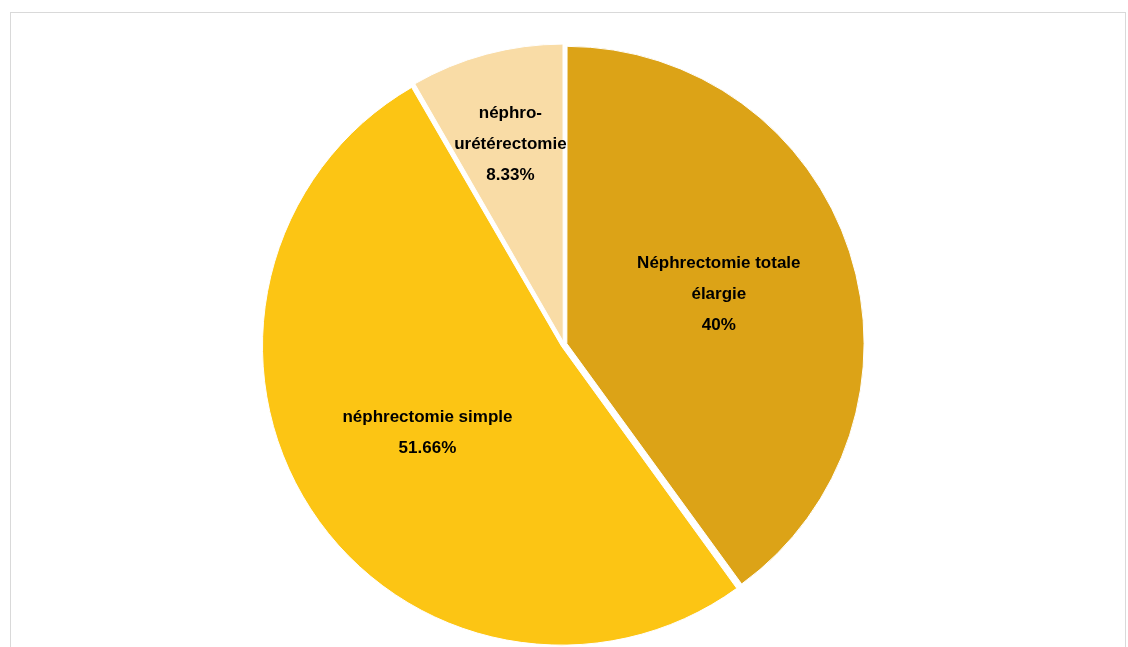  I want to click on slice-label: néphrectomie simple, so click(427, 417).